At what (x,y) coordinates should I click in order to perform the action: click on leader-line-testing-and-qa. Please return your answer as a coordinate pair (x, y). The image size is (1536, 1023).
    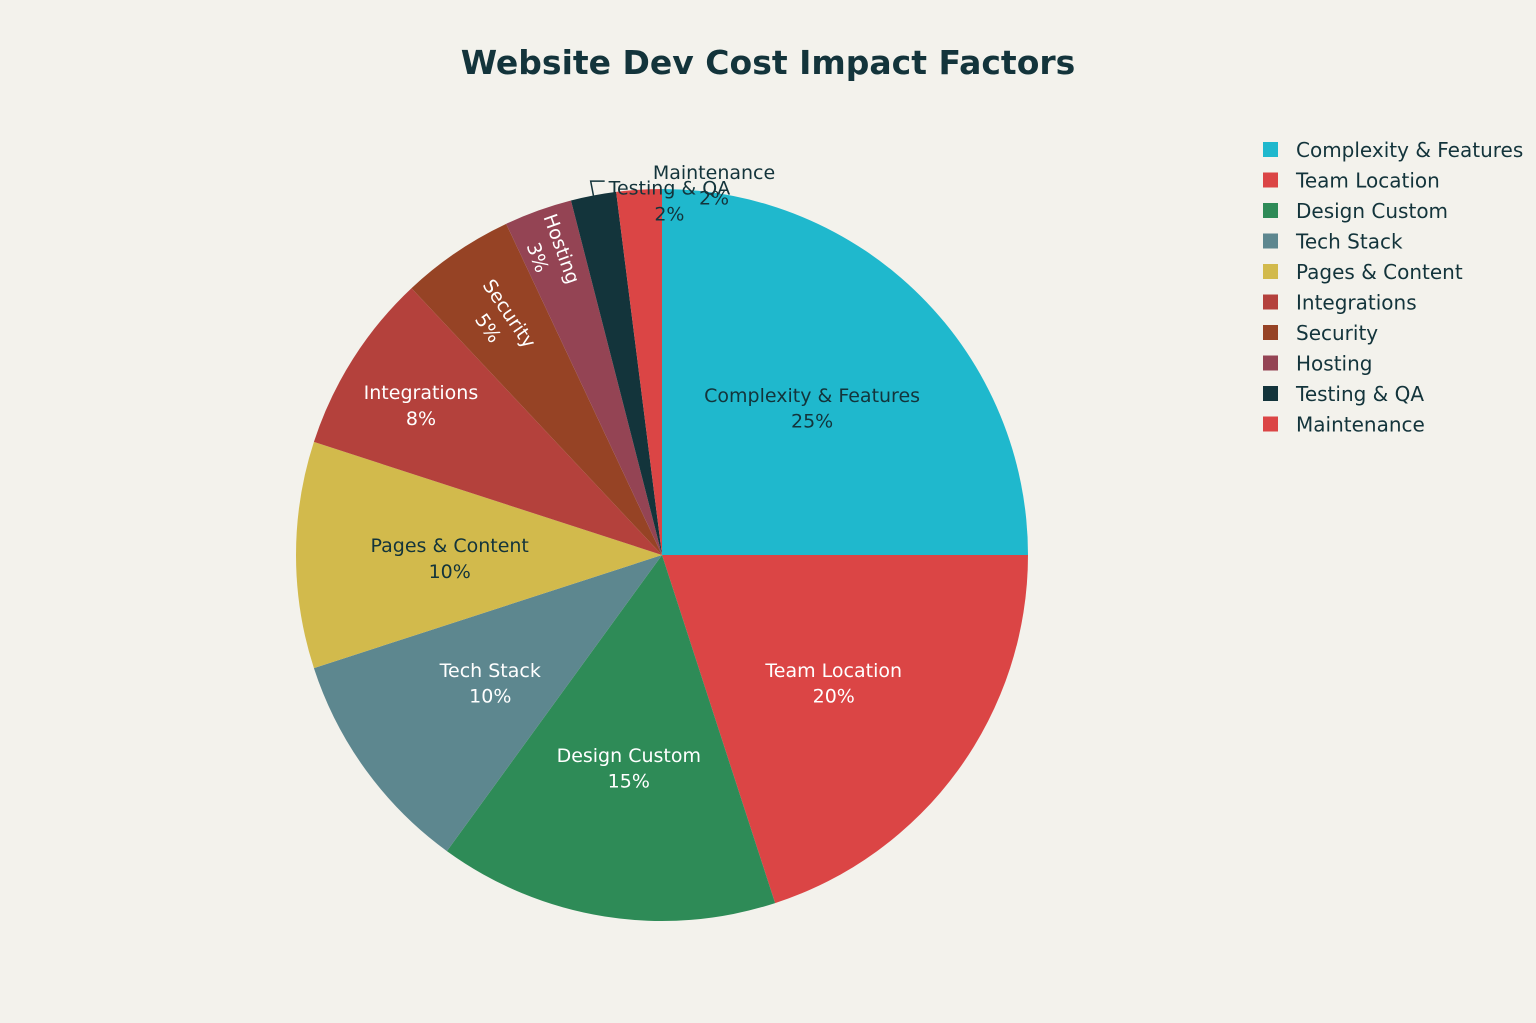
    Looking at the image, I should click on (597, 188).